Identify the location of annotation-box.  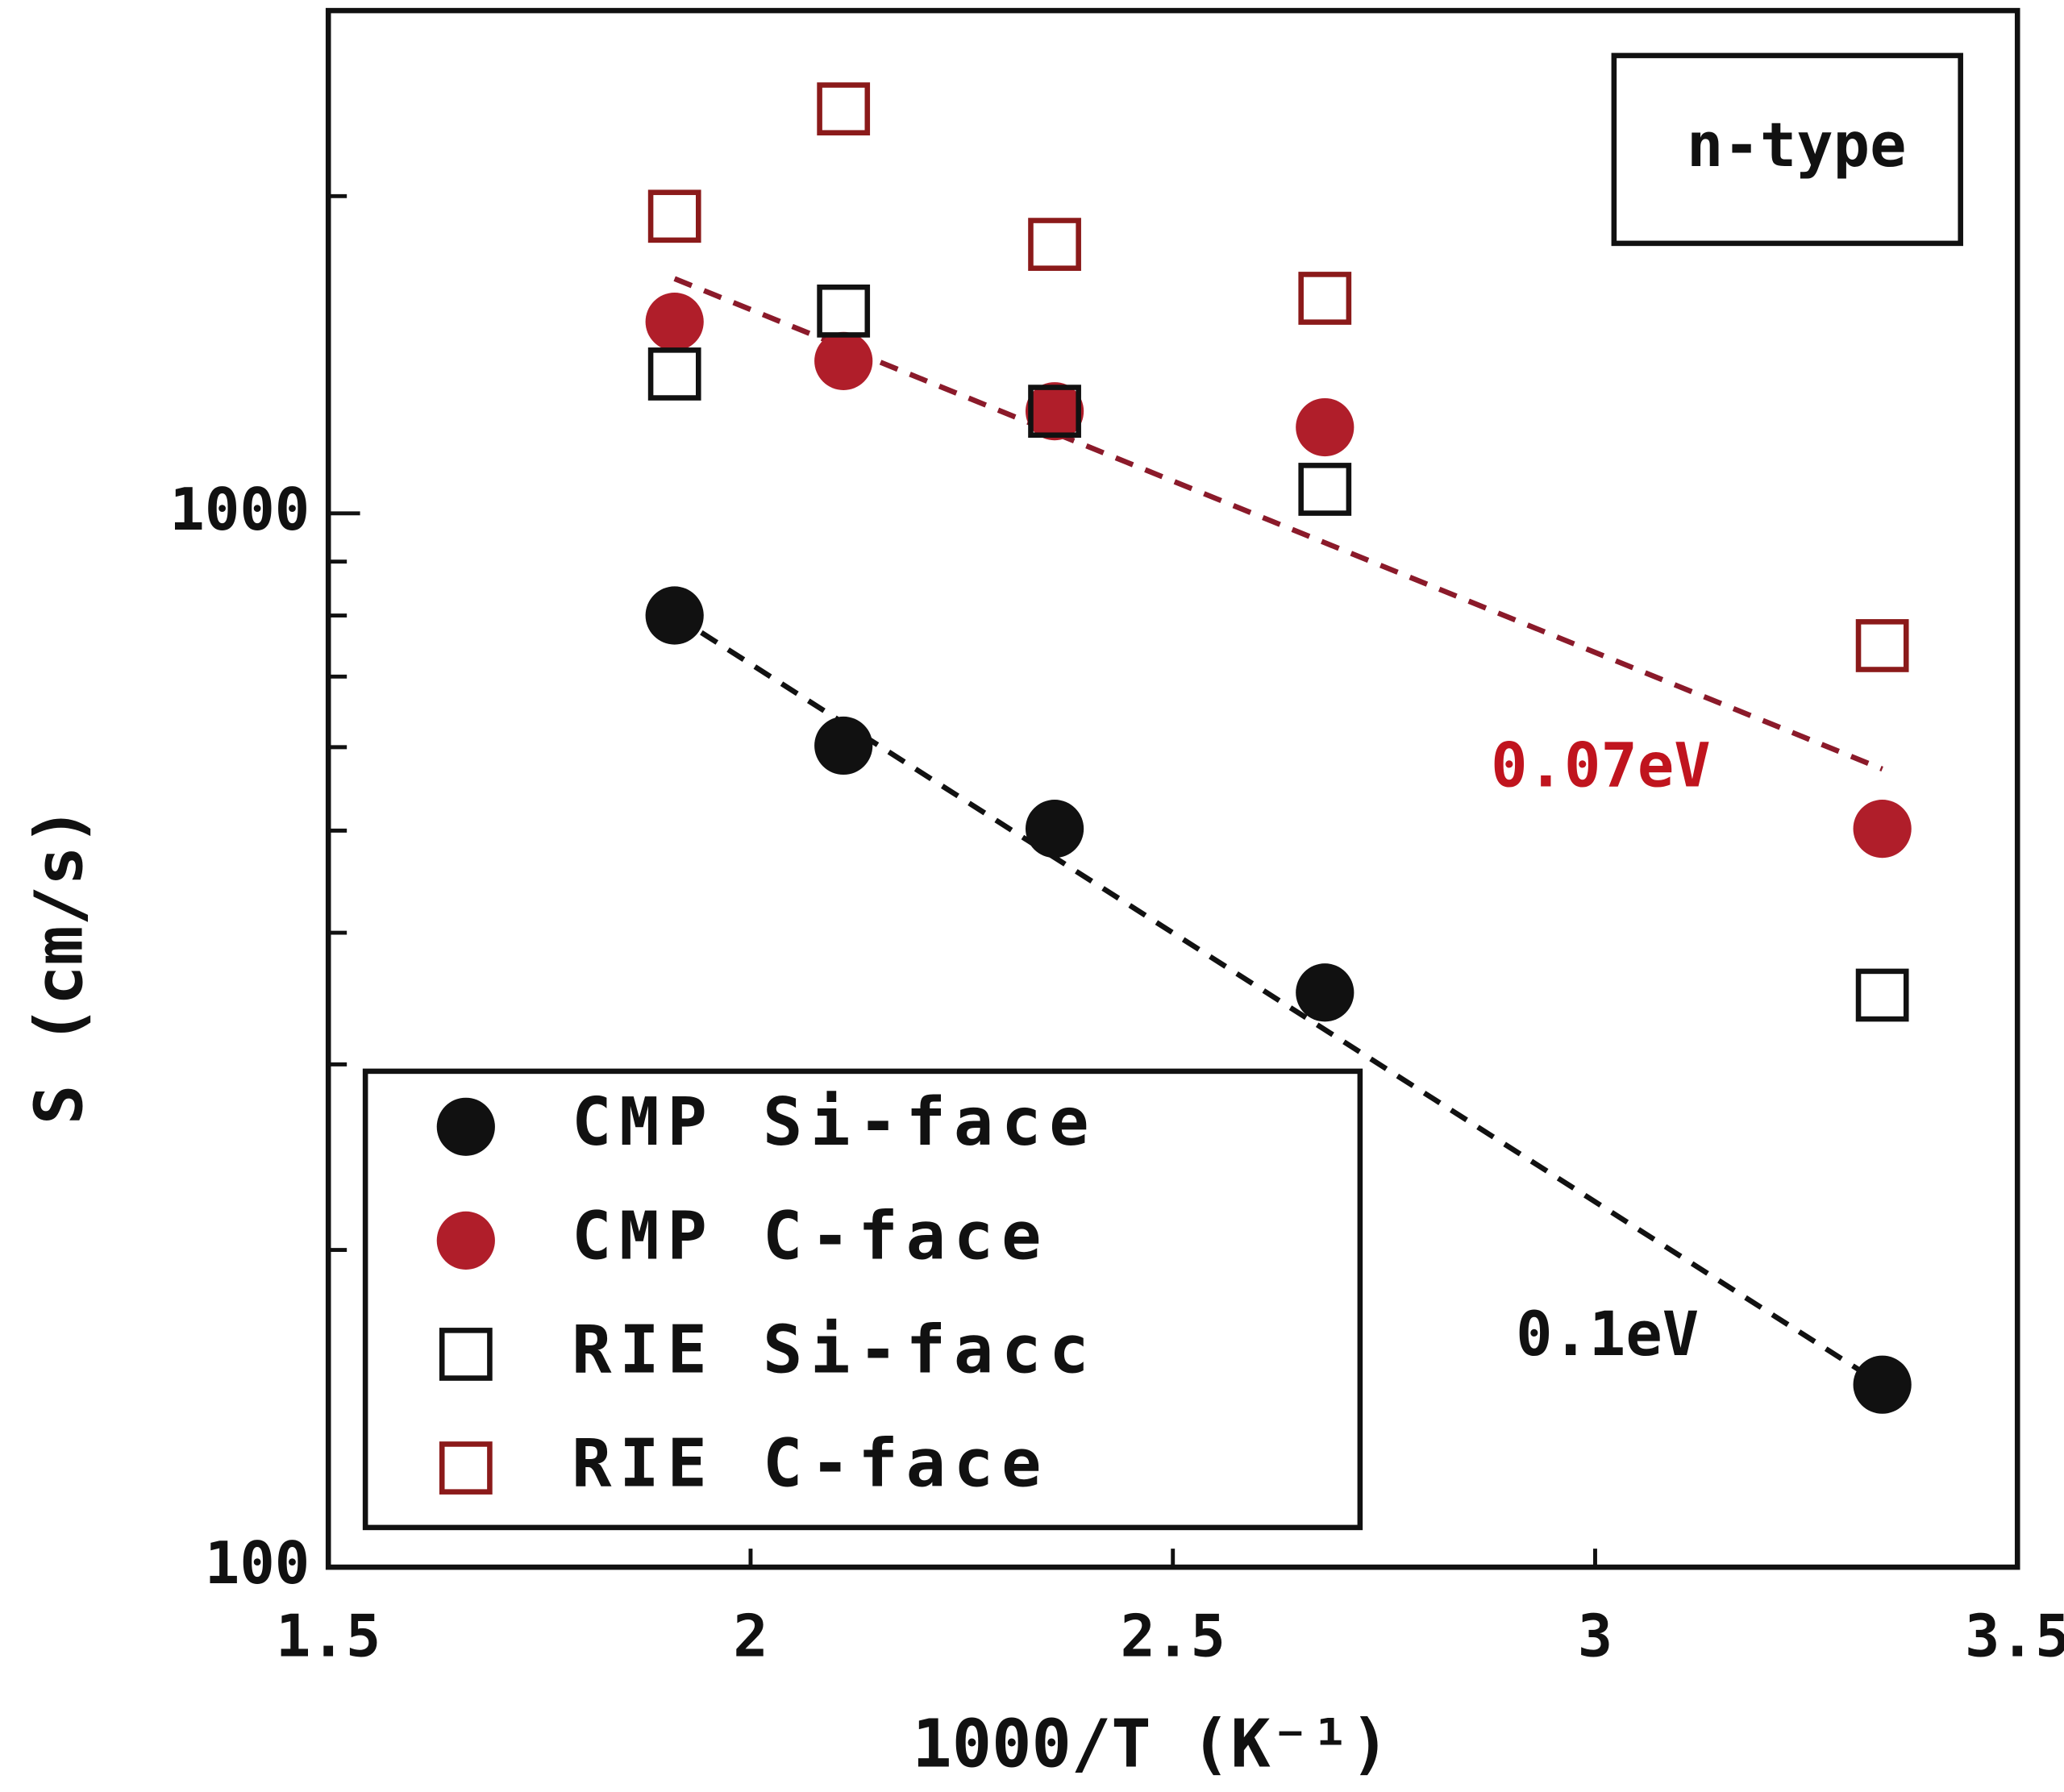
(1787, 149).